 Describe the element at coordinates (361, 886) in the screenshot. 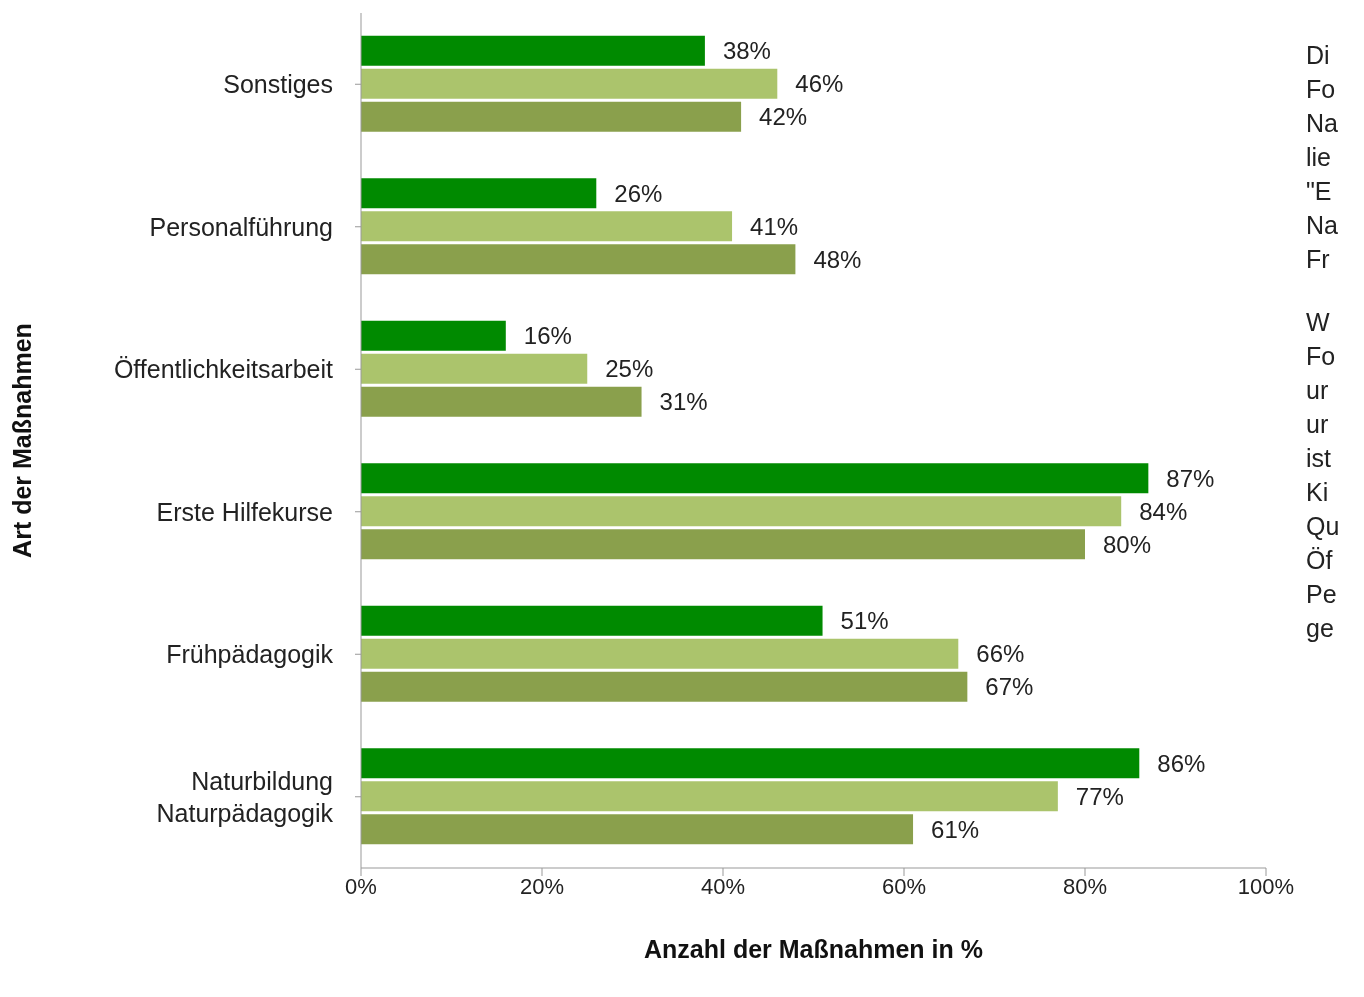

I see `x-tick-label: 0%` at that location.